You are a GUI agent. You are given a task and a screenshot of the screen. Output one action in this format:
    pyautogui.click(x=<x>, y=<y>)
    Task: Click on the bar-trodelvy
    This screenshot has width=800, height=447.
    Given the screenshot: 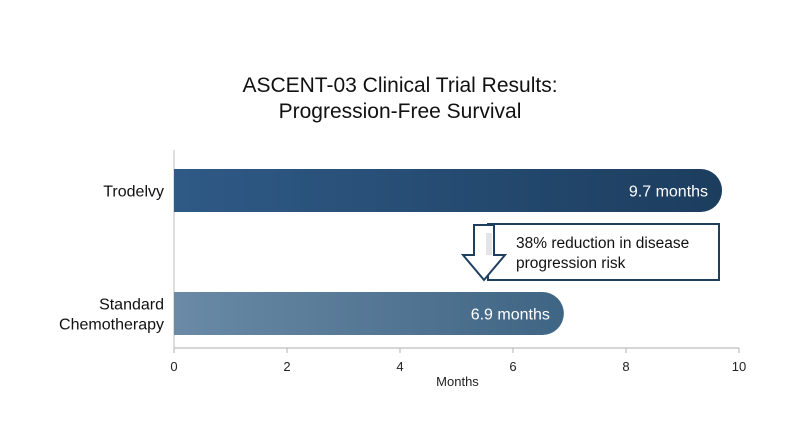 What is the action you would take?
    pyautogui.click(x=448, y=190)
    